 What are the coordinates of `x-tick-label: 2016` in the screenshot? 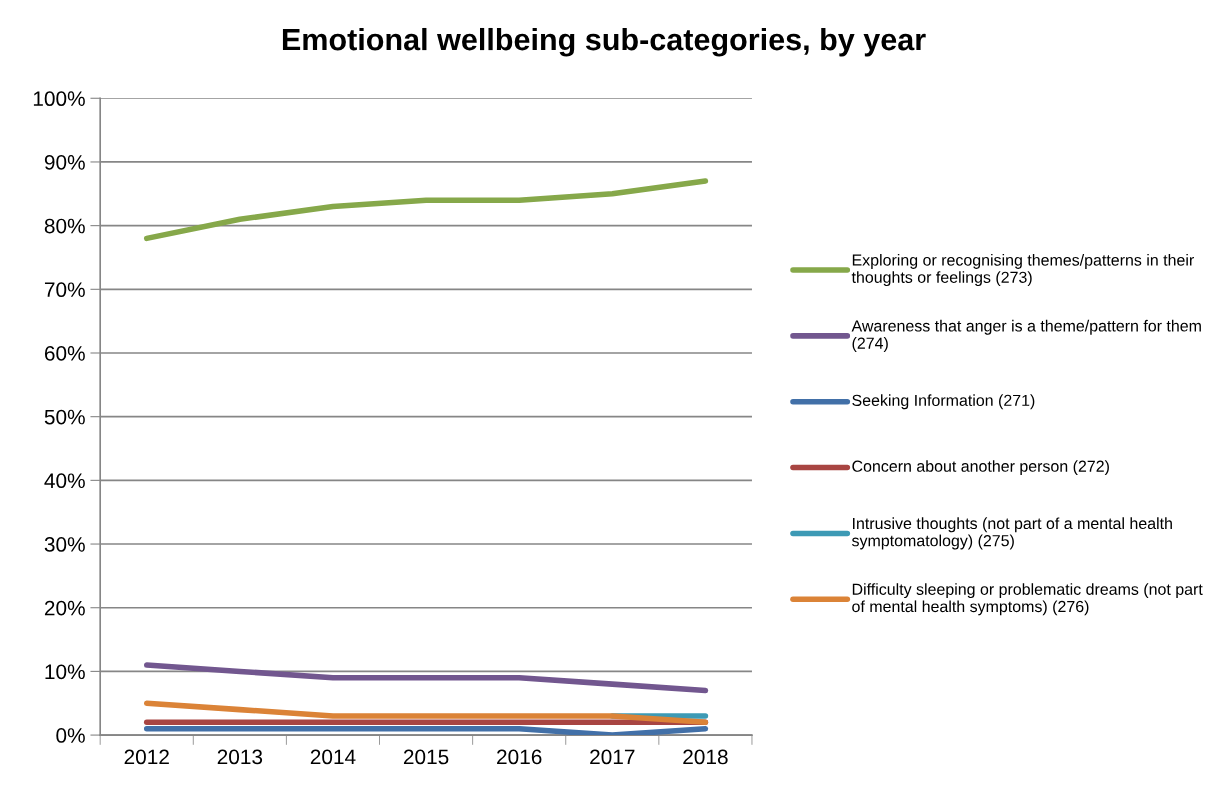 It's located at (519, 757).